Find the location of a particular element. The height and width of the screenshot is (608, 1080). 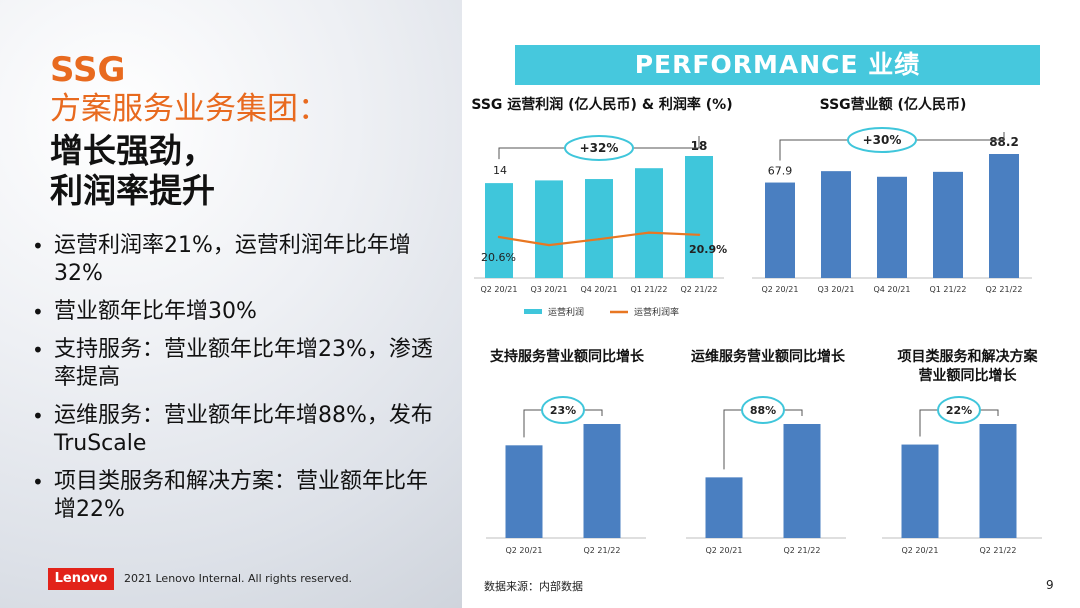

growth-label: 22% is located at coordinates (959, 410).